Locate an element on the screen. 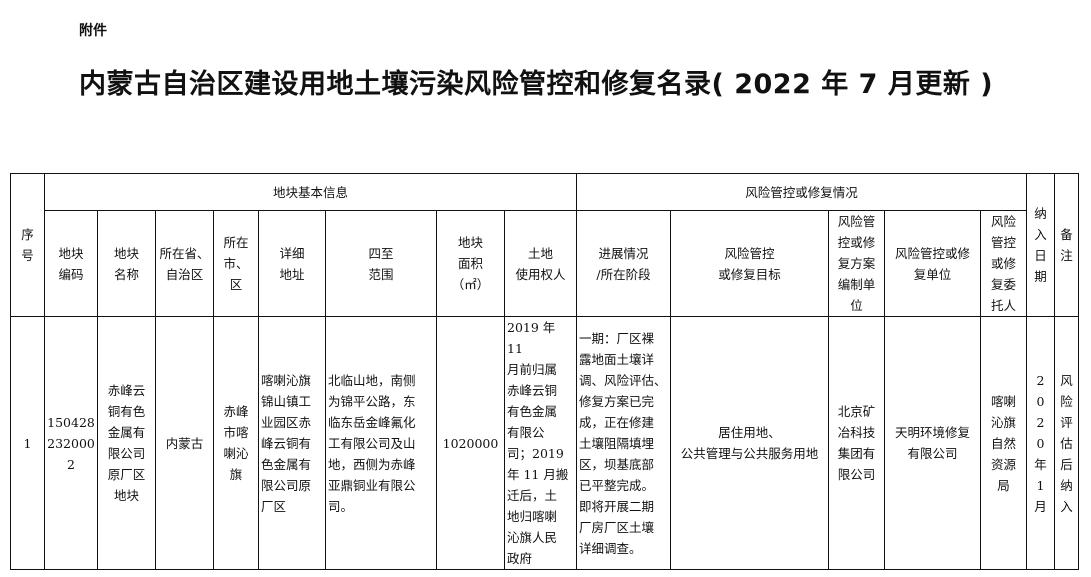  header-client: 风险 管控 或修 复委 托人 is located at coordinates (1004, 263).